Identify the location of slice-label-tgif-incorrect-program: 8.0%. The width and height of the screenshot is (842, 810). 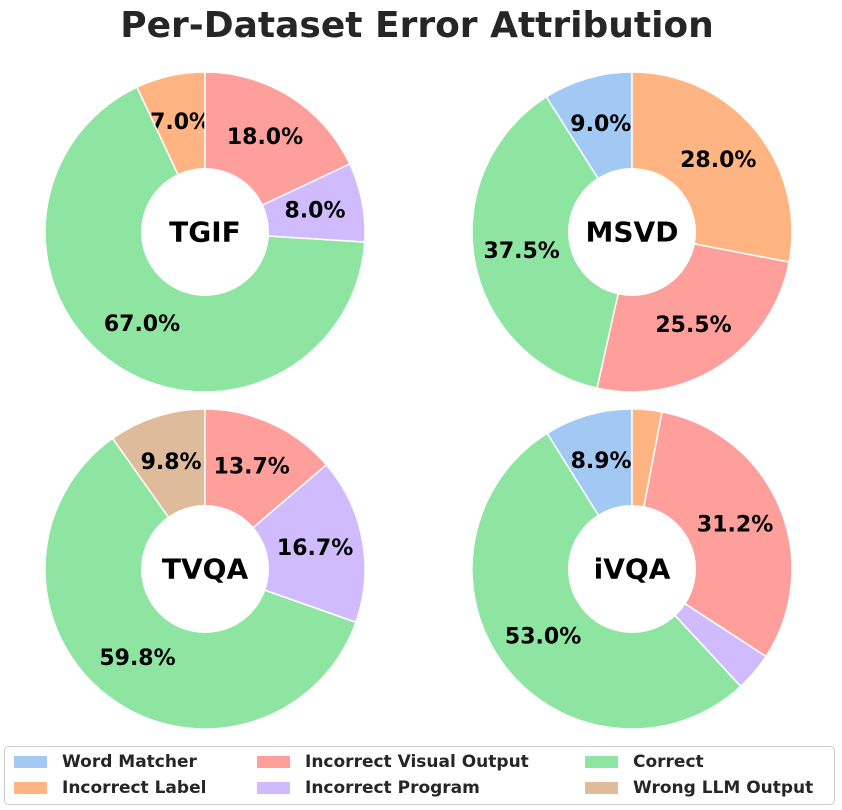
(314, 211).